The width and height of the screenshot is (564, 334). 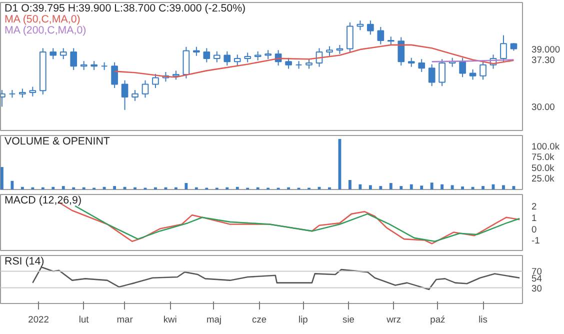 What do you see at coordinates (170, 319) in the screenshot?
I see `x-tick-label: kwi` at bounding box center [170, 319].